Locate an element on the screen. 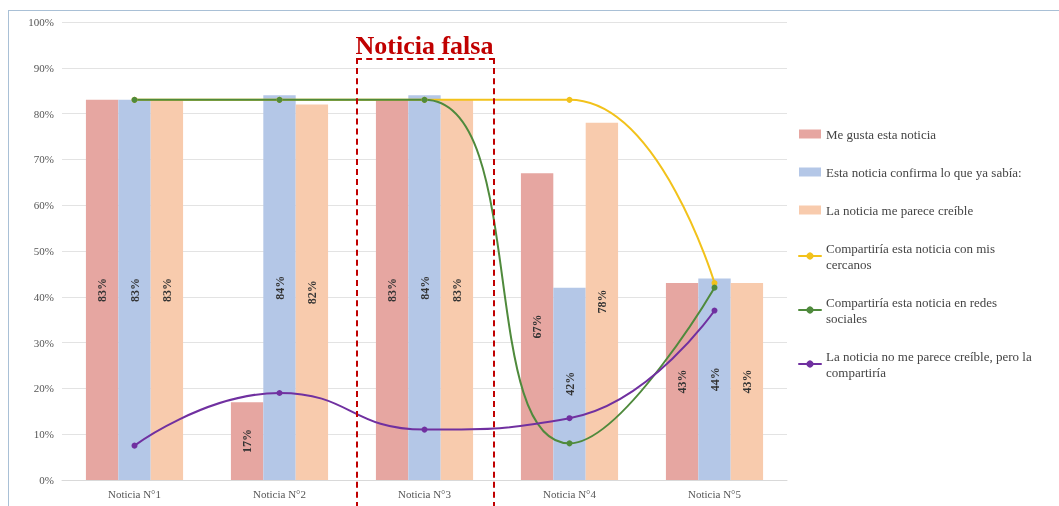  x-tick-label: Noticia N°5 is located at coordinates (715, 493).